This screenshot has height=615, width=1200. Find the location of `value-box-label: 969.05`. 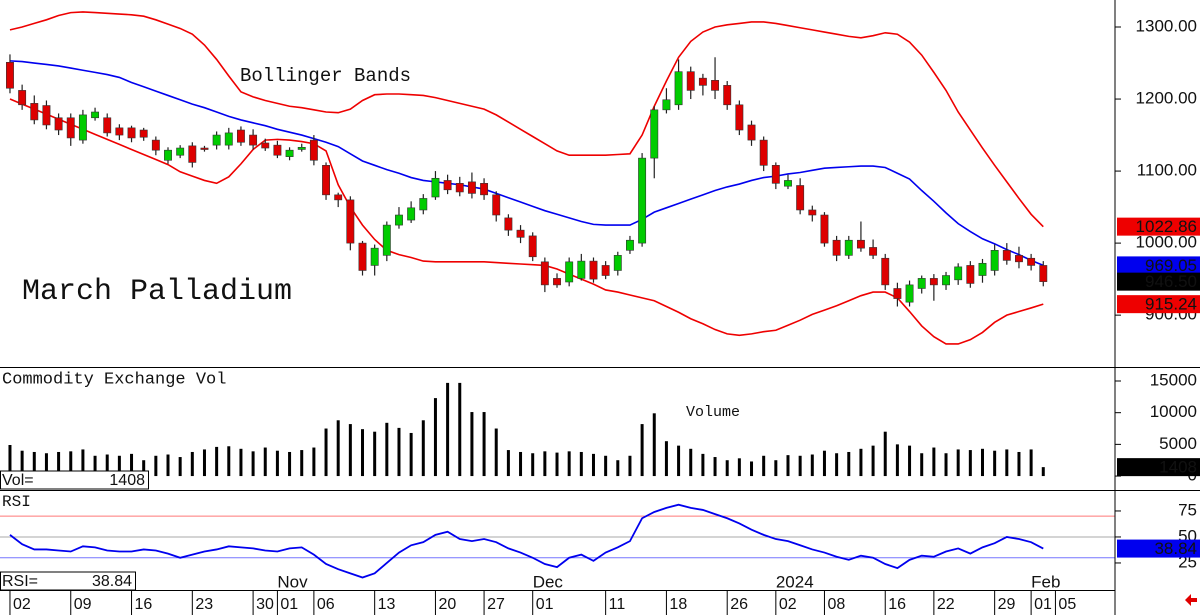

value-box-label: 969.05 is located at coordinates (1171, 265).